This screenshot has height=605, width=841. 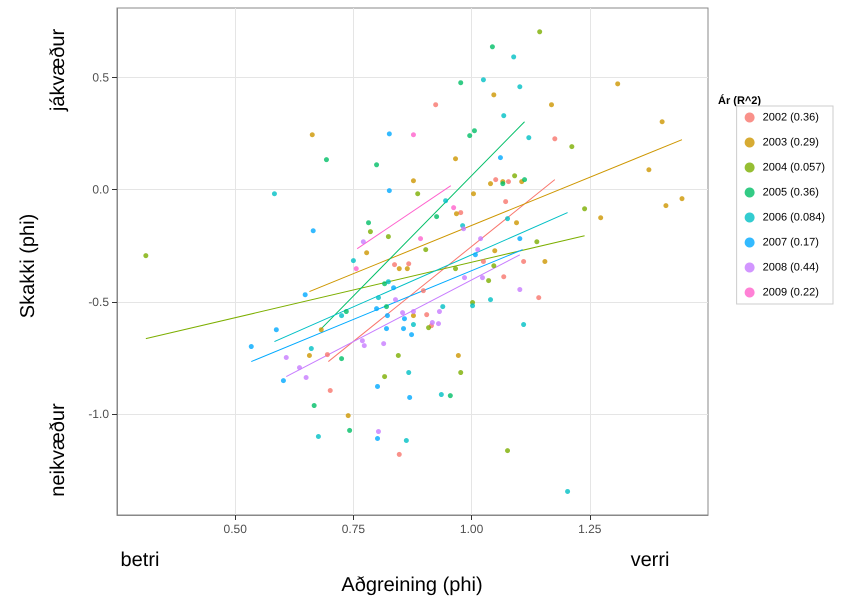 What do you see at coordinates (140, 560) in the screenshot?
I see `text: betri` at bounding box center [140, 560].